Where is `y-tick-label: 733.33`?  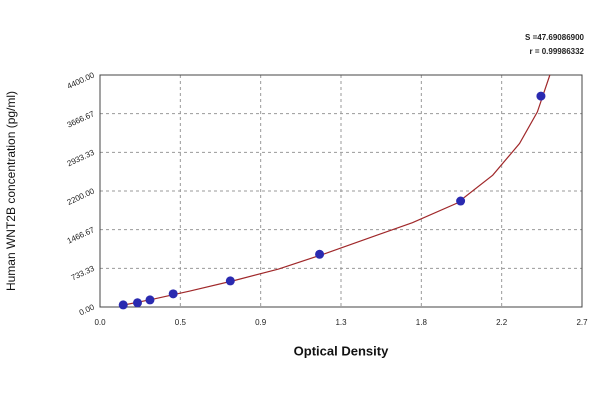 y-tick-label: 733.33 is located at coordinates (83, 273).